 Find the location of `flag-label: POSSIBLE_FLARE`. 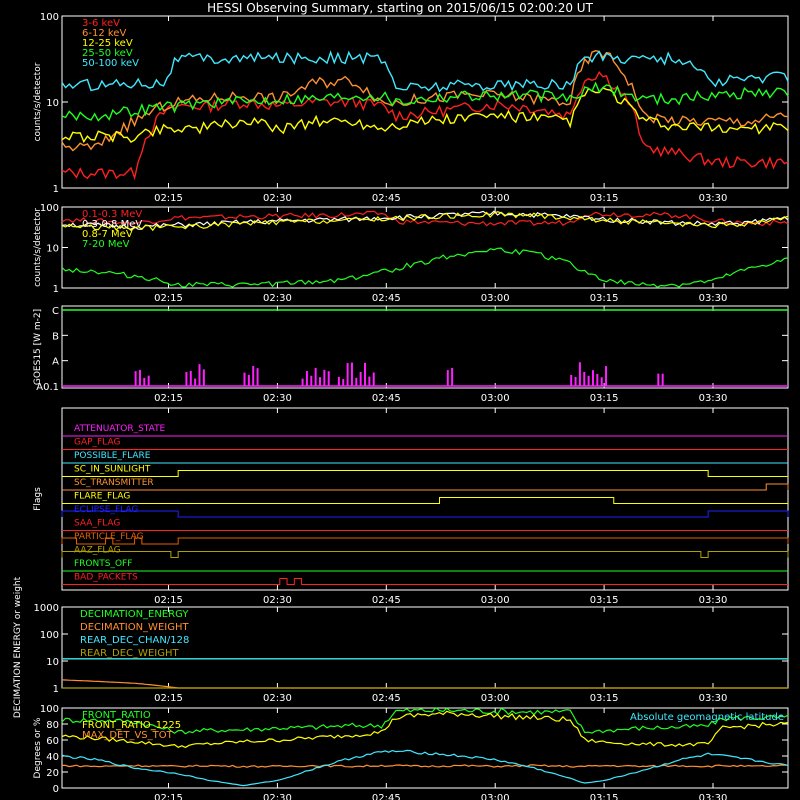

flag-label: POSSIBLE_FLARE is located at coordinates (112, 456).